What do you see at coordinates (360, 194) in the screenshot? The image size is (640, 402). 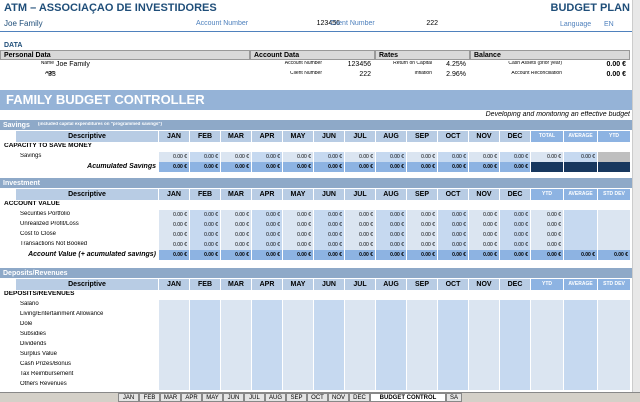 I see `column-header: JUL` at bounding box center [360, 194].